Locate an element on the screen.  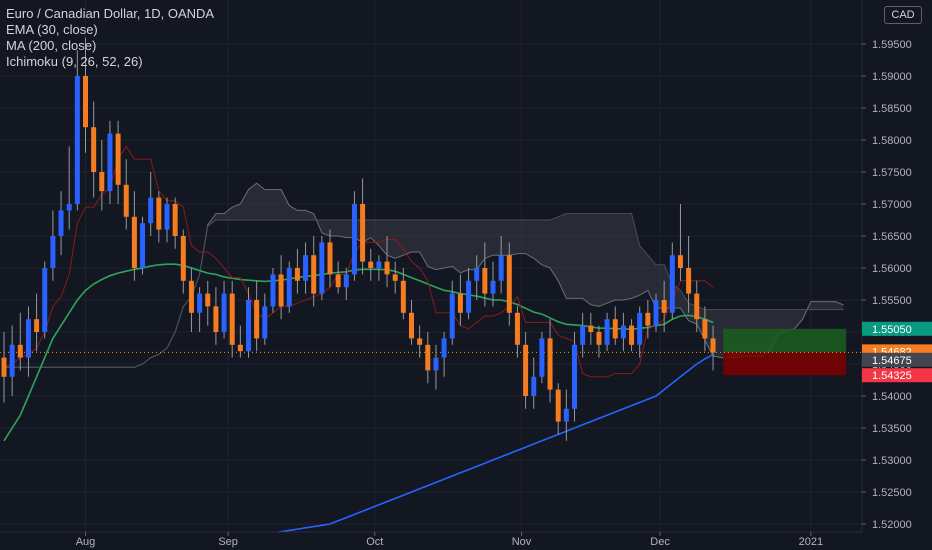
symbol-title: Euro / Canadian Dollar, 1D, OANDA is located at coordinates (110, 13).